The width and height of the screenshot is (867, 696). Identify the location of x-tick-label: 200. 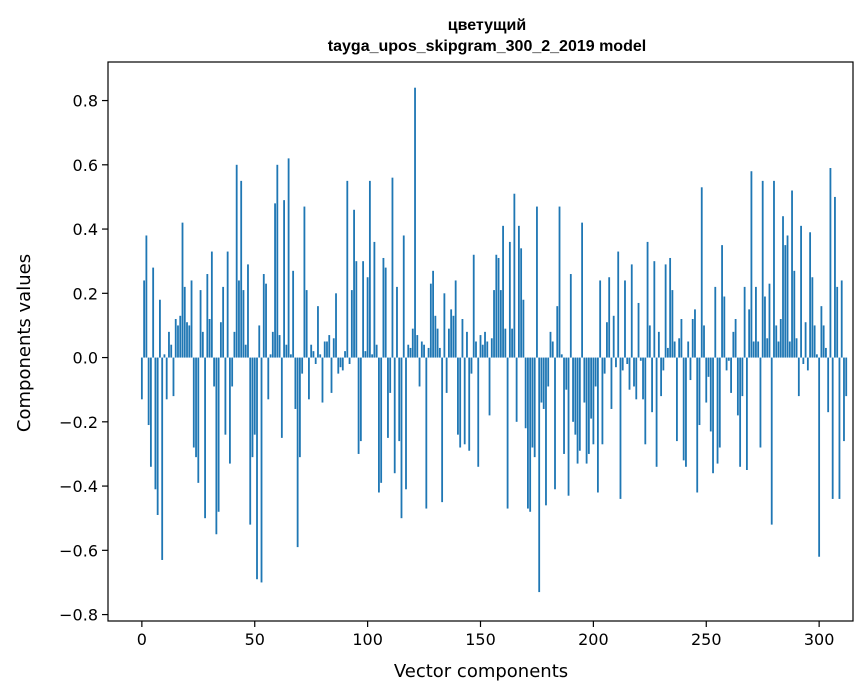
(593, 639).